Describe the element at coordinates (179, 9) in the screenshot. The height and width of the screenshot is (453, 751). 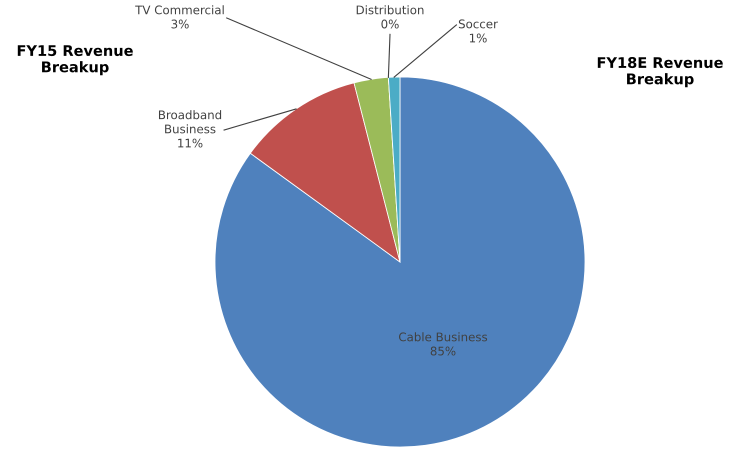
I see `slice-label: TV Commercial` at that location.